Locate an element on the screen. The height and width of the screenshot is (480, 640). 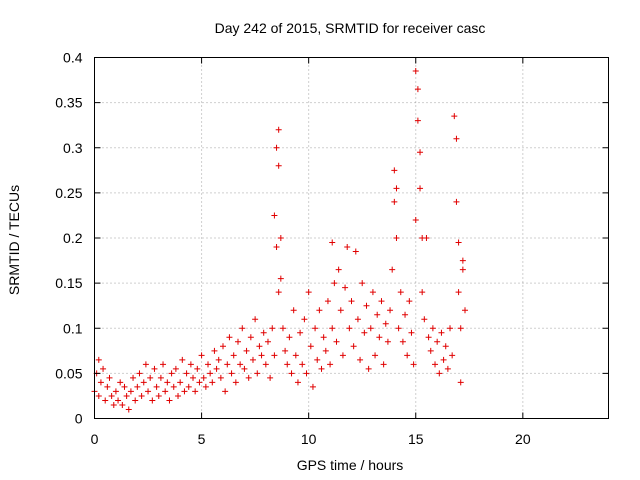
x-tick-label: 10 is located at coordinates (309, 439).